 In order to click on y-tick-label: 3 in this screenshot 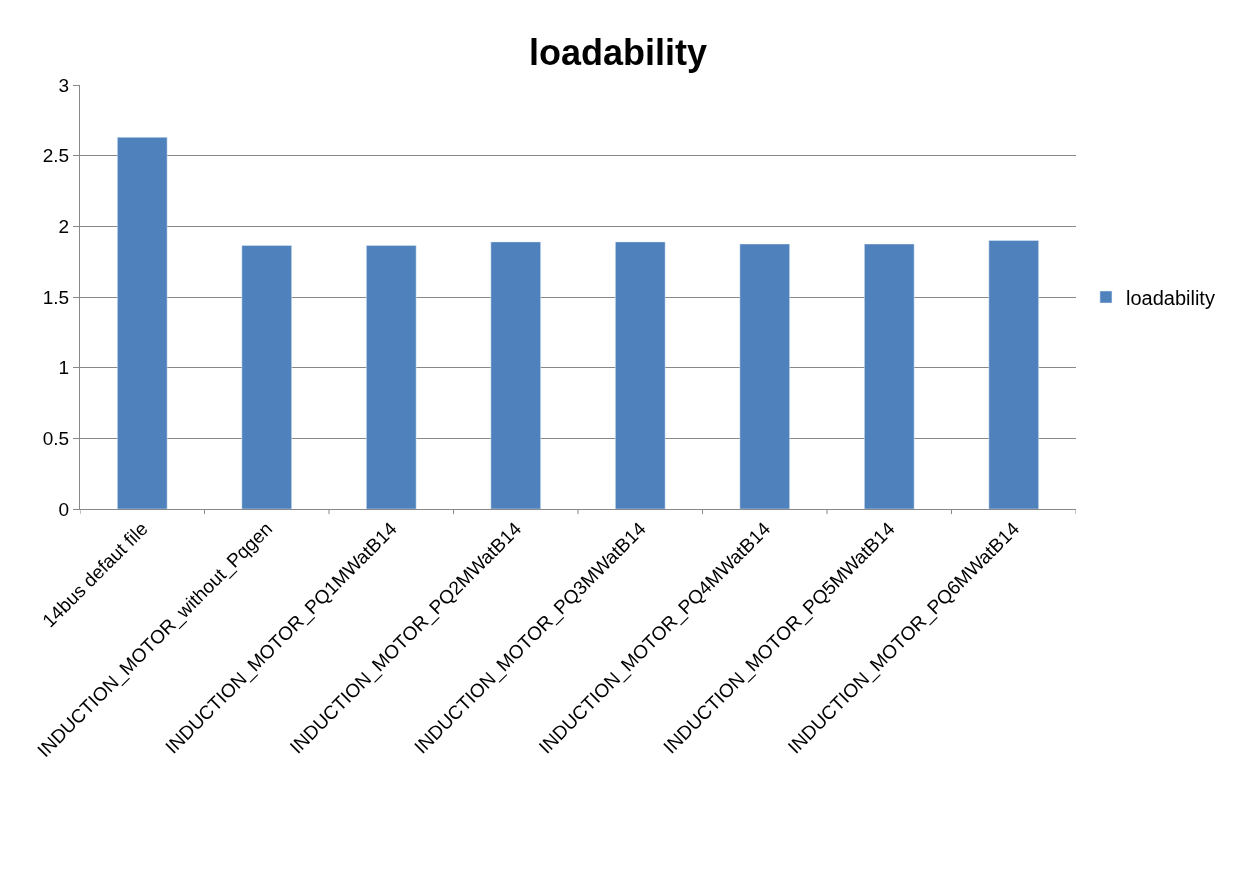, I will do `click(64, 85)`.